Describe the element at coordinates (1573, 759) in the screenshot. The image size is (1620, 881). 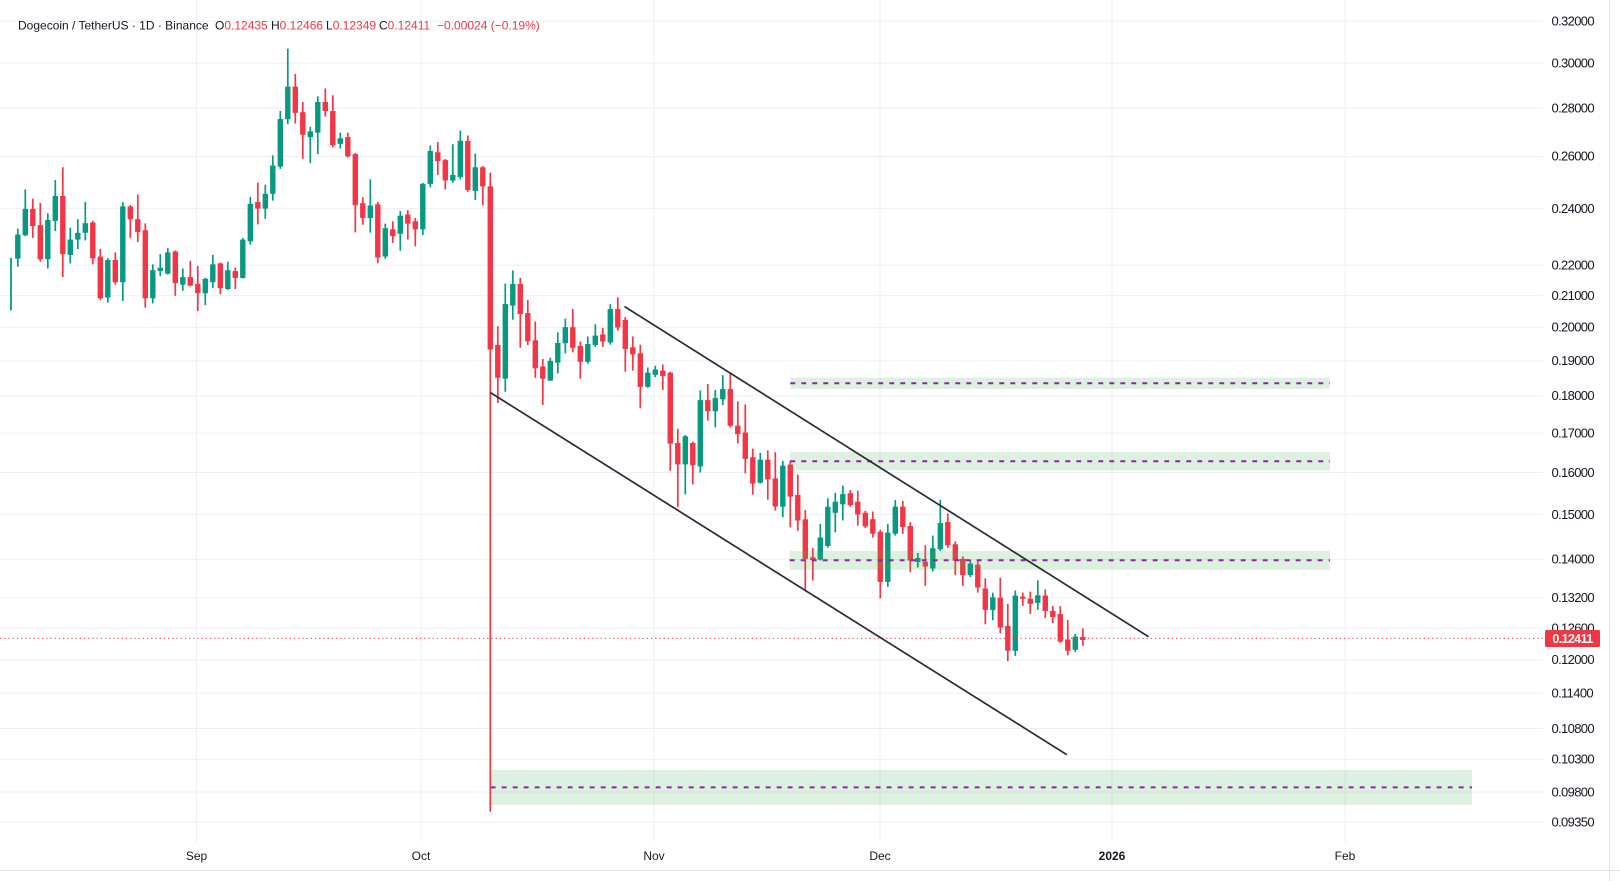
I see `svg-text: 0.10300` at that location.